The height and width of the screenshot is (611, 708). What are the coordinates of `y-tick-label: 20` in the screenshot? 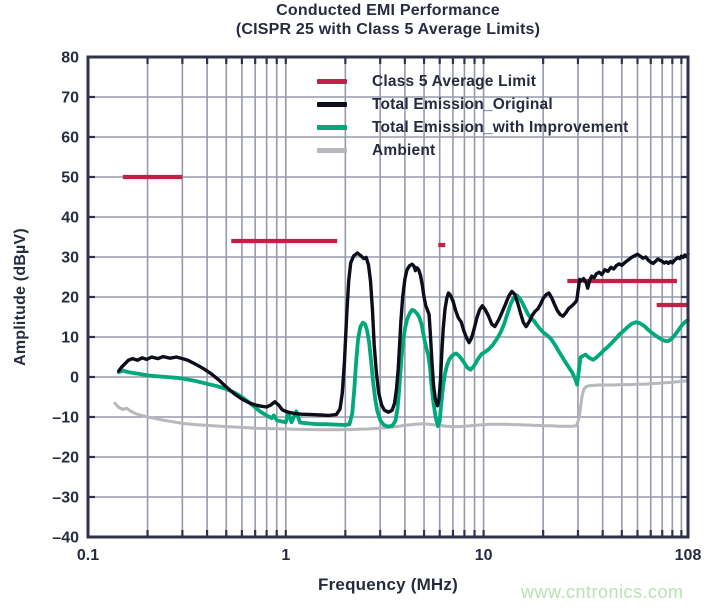 It's located at (70, 298).